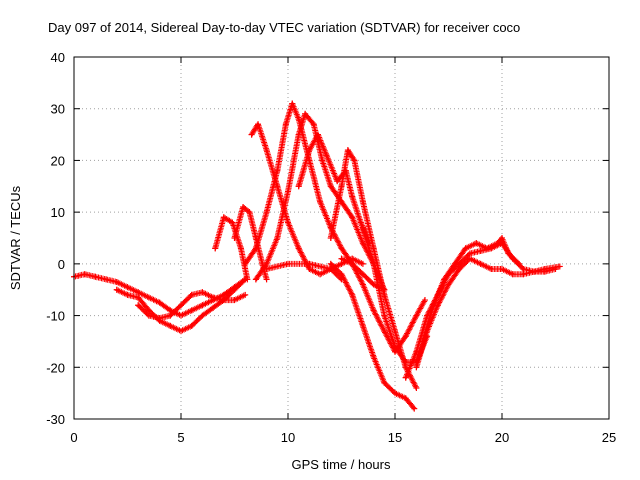 Image resolution: width=640 pixels, height=480 pixels. I want to click on y-tick-label: -30, so click(55, 419).